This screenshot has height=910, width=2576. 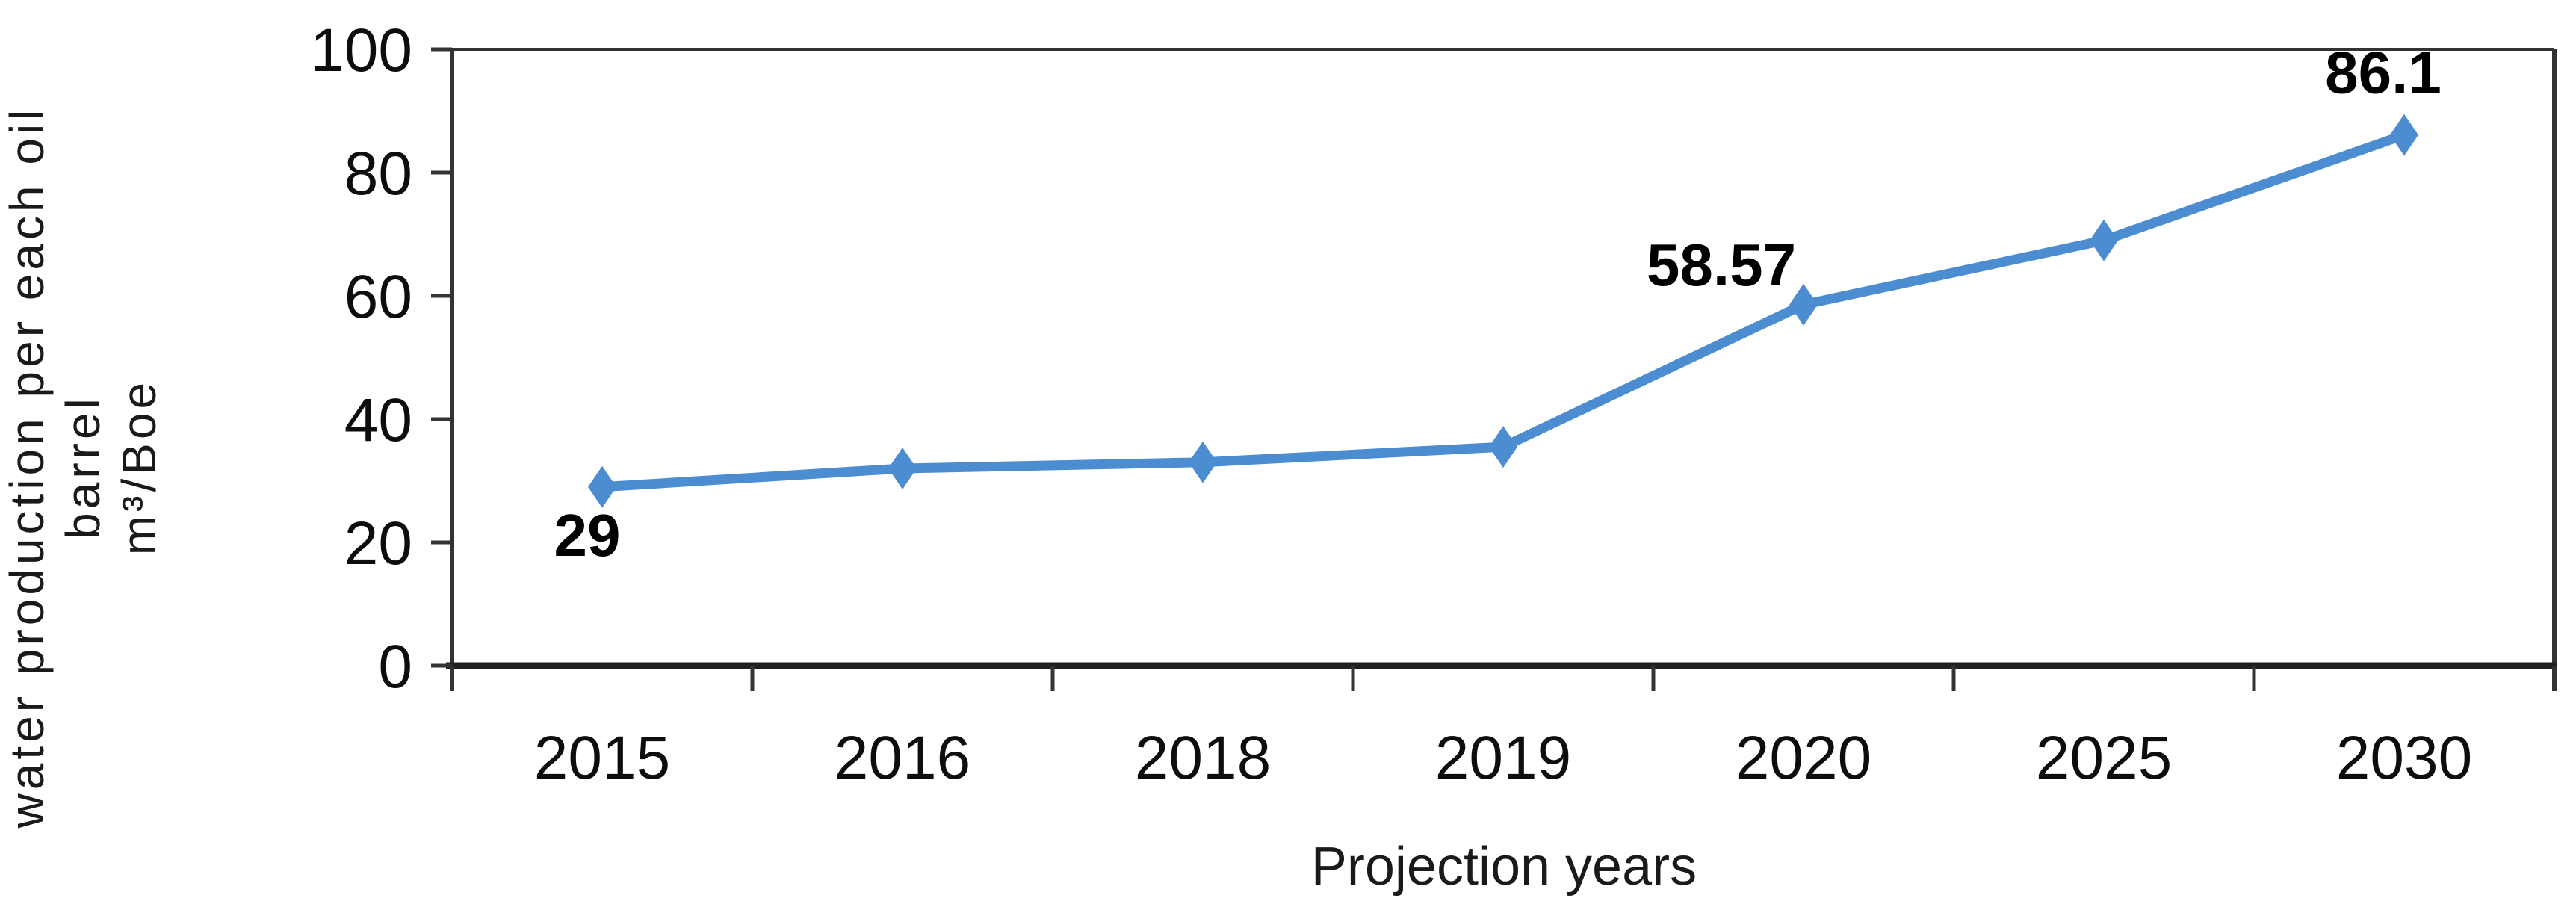 I want to click on x-tick-label: 2030, so click(x=2404, y=758).